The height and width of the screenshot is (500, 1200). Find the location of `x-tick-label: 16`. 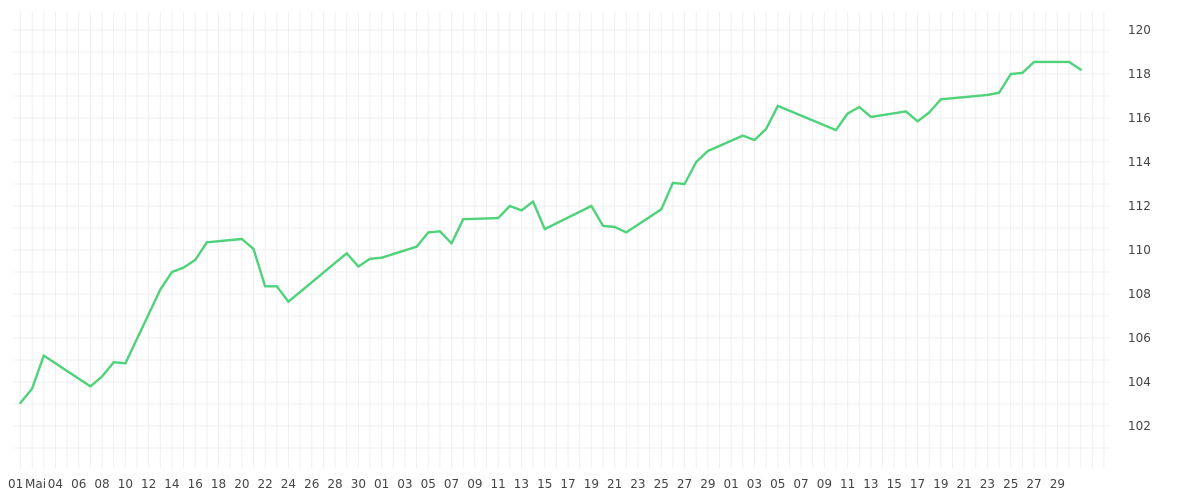

x-tick-label: 16 is located at coordinates (195, 484).